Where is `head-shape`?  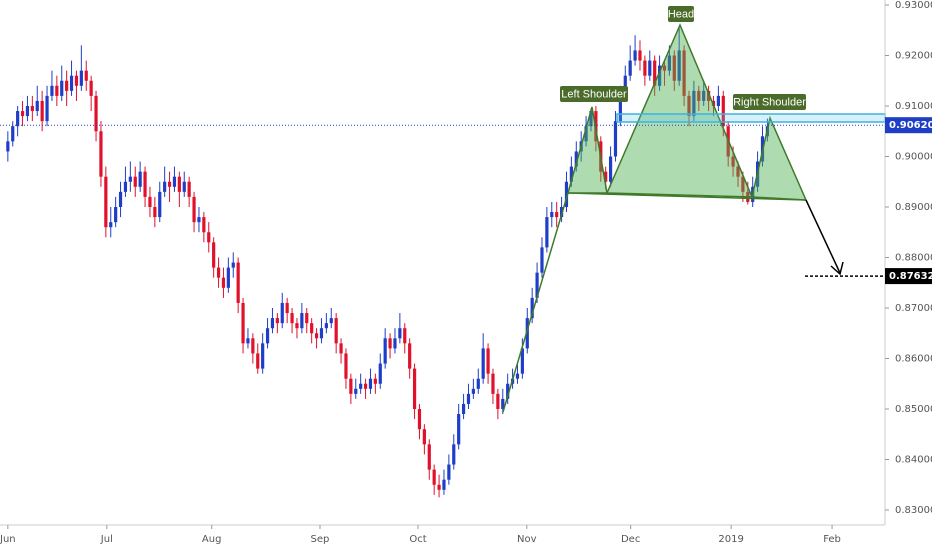
head-shape is located at coordinates (679, 110).